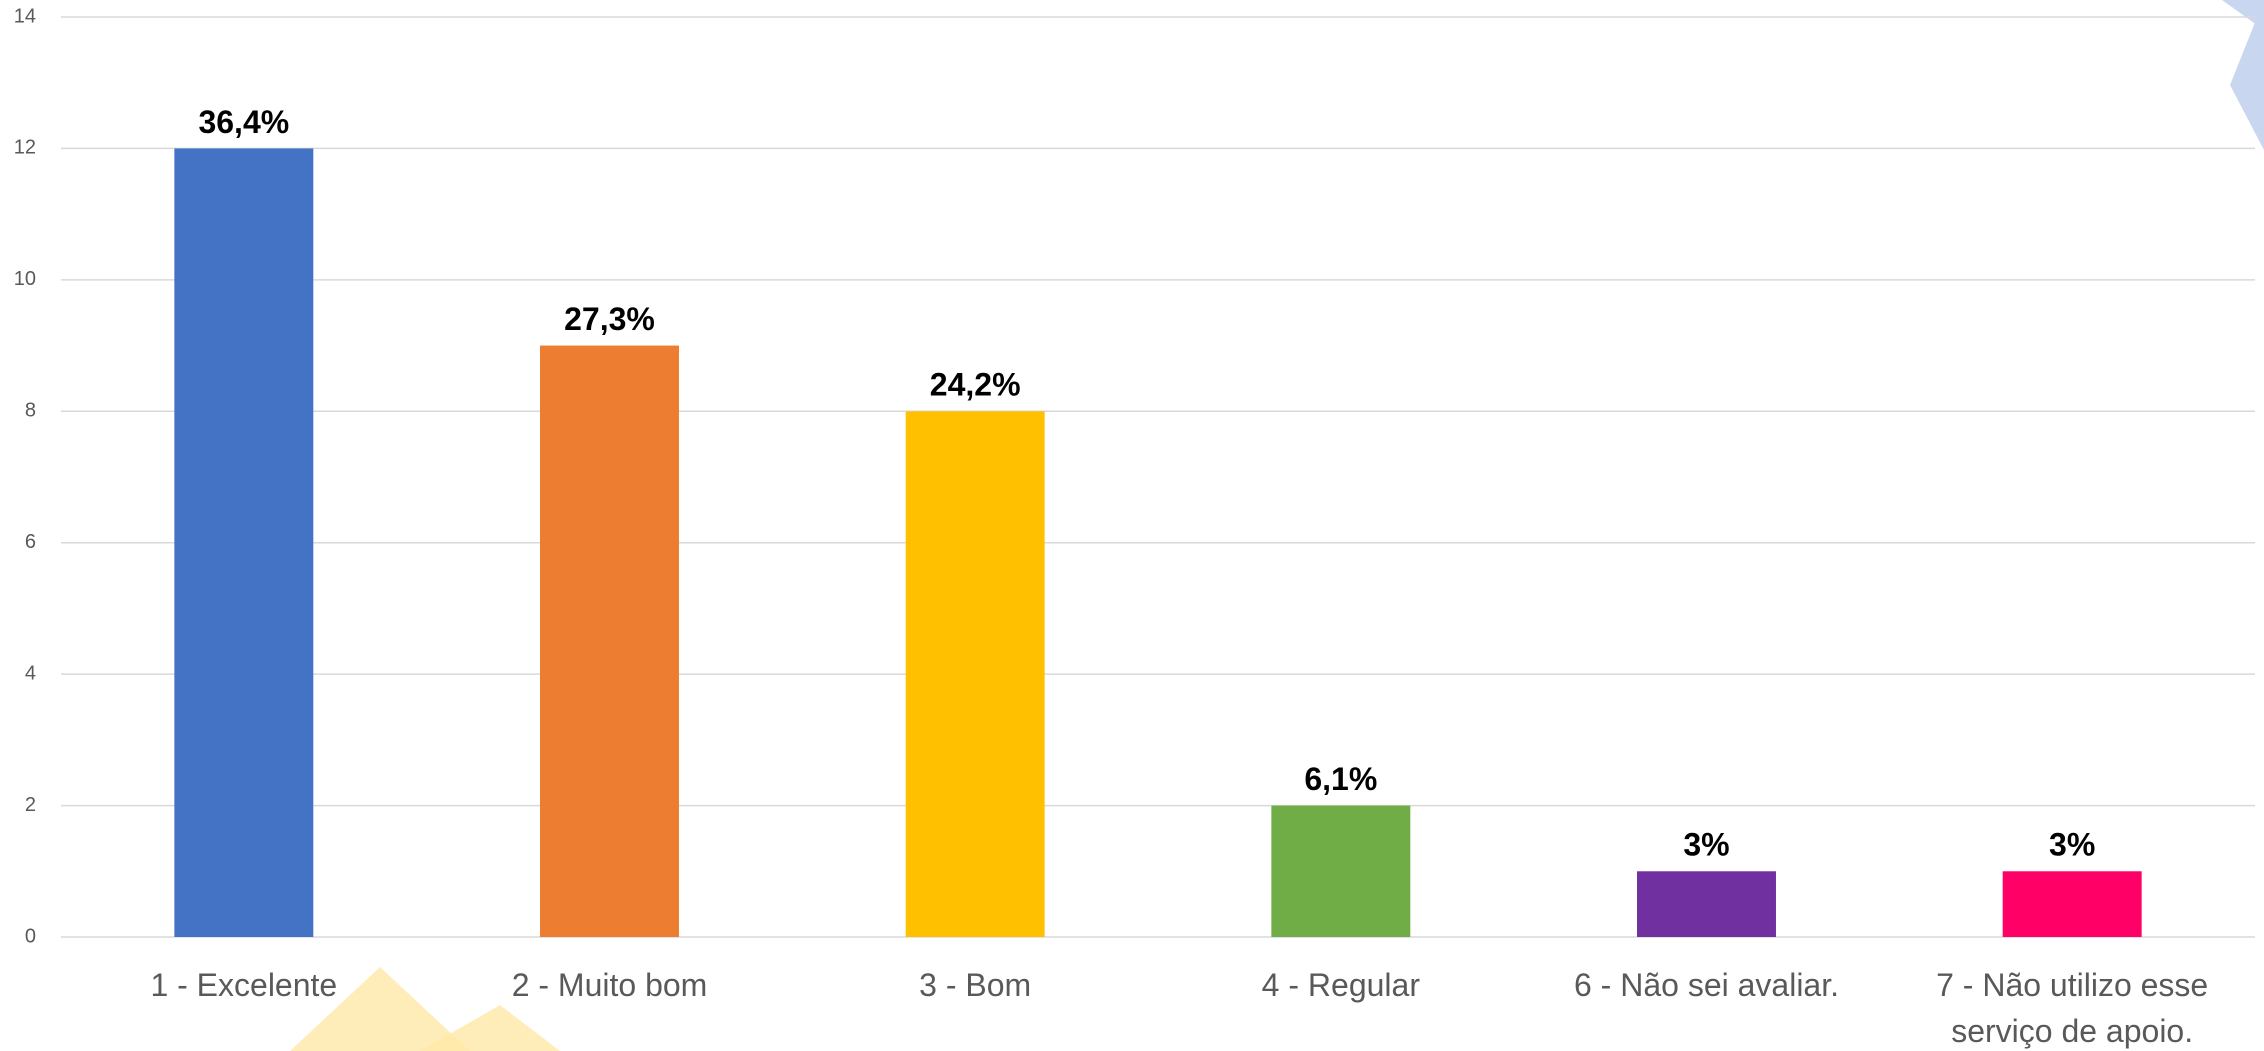 This screenshot has height=1051, width=2264. I want to click on y-tick-label: 12, so click(25, 148).